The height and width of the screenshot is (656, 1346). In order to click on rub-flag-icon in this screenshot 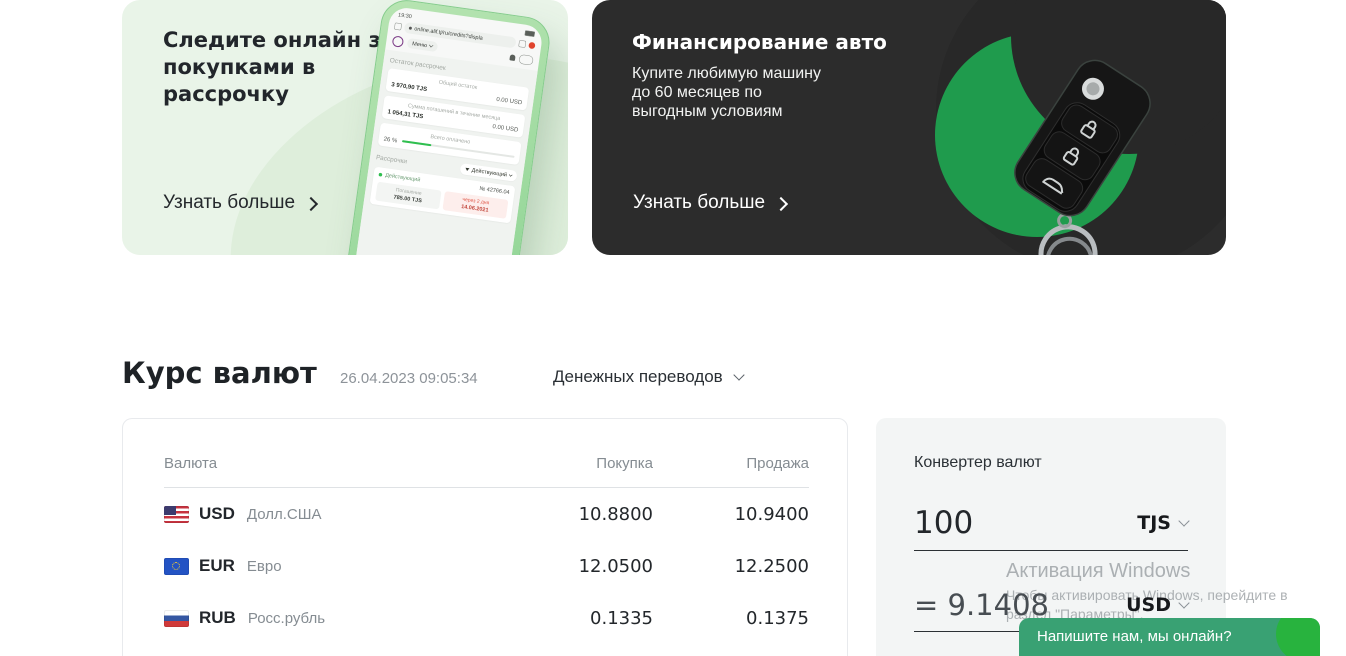, I will do `click(176, 618)`.